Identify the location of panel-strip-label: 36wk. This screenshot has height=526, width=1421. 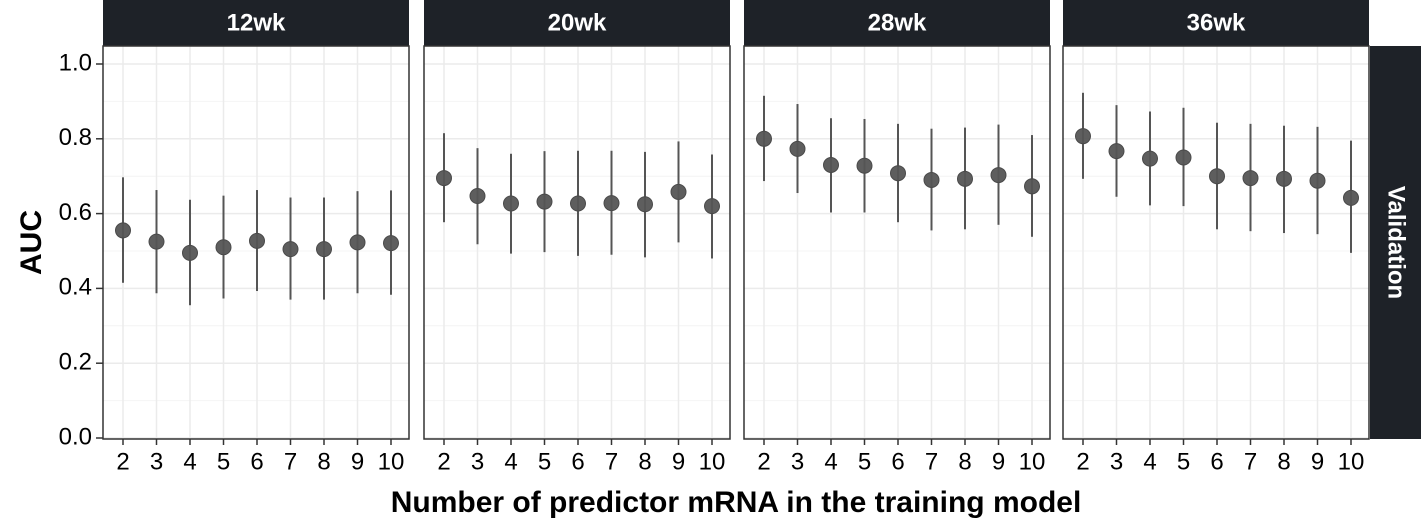
(1216, 22).